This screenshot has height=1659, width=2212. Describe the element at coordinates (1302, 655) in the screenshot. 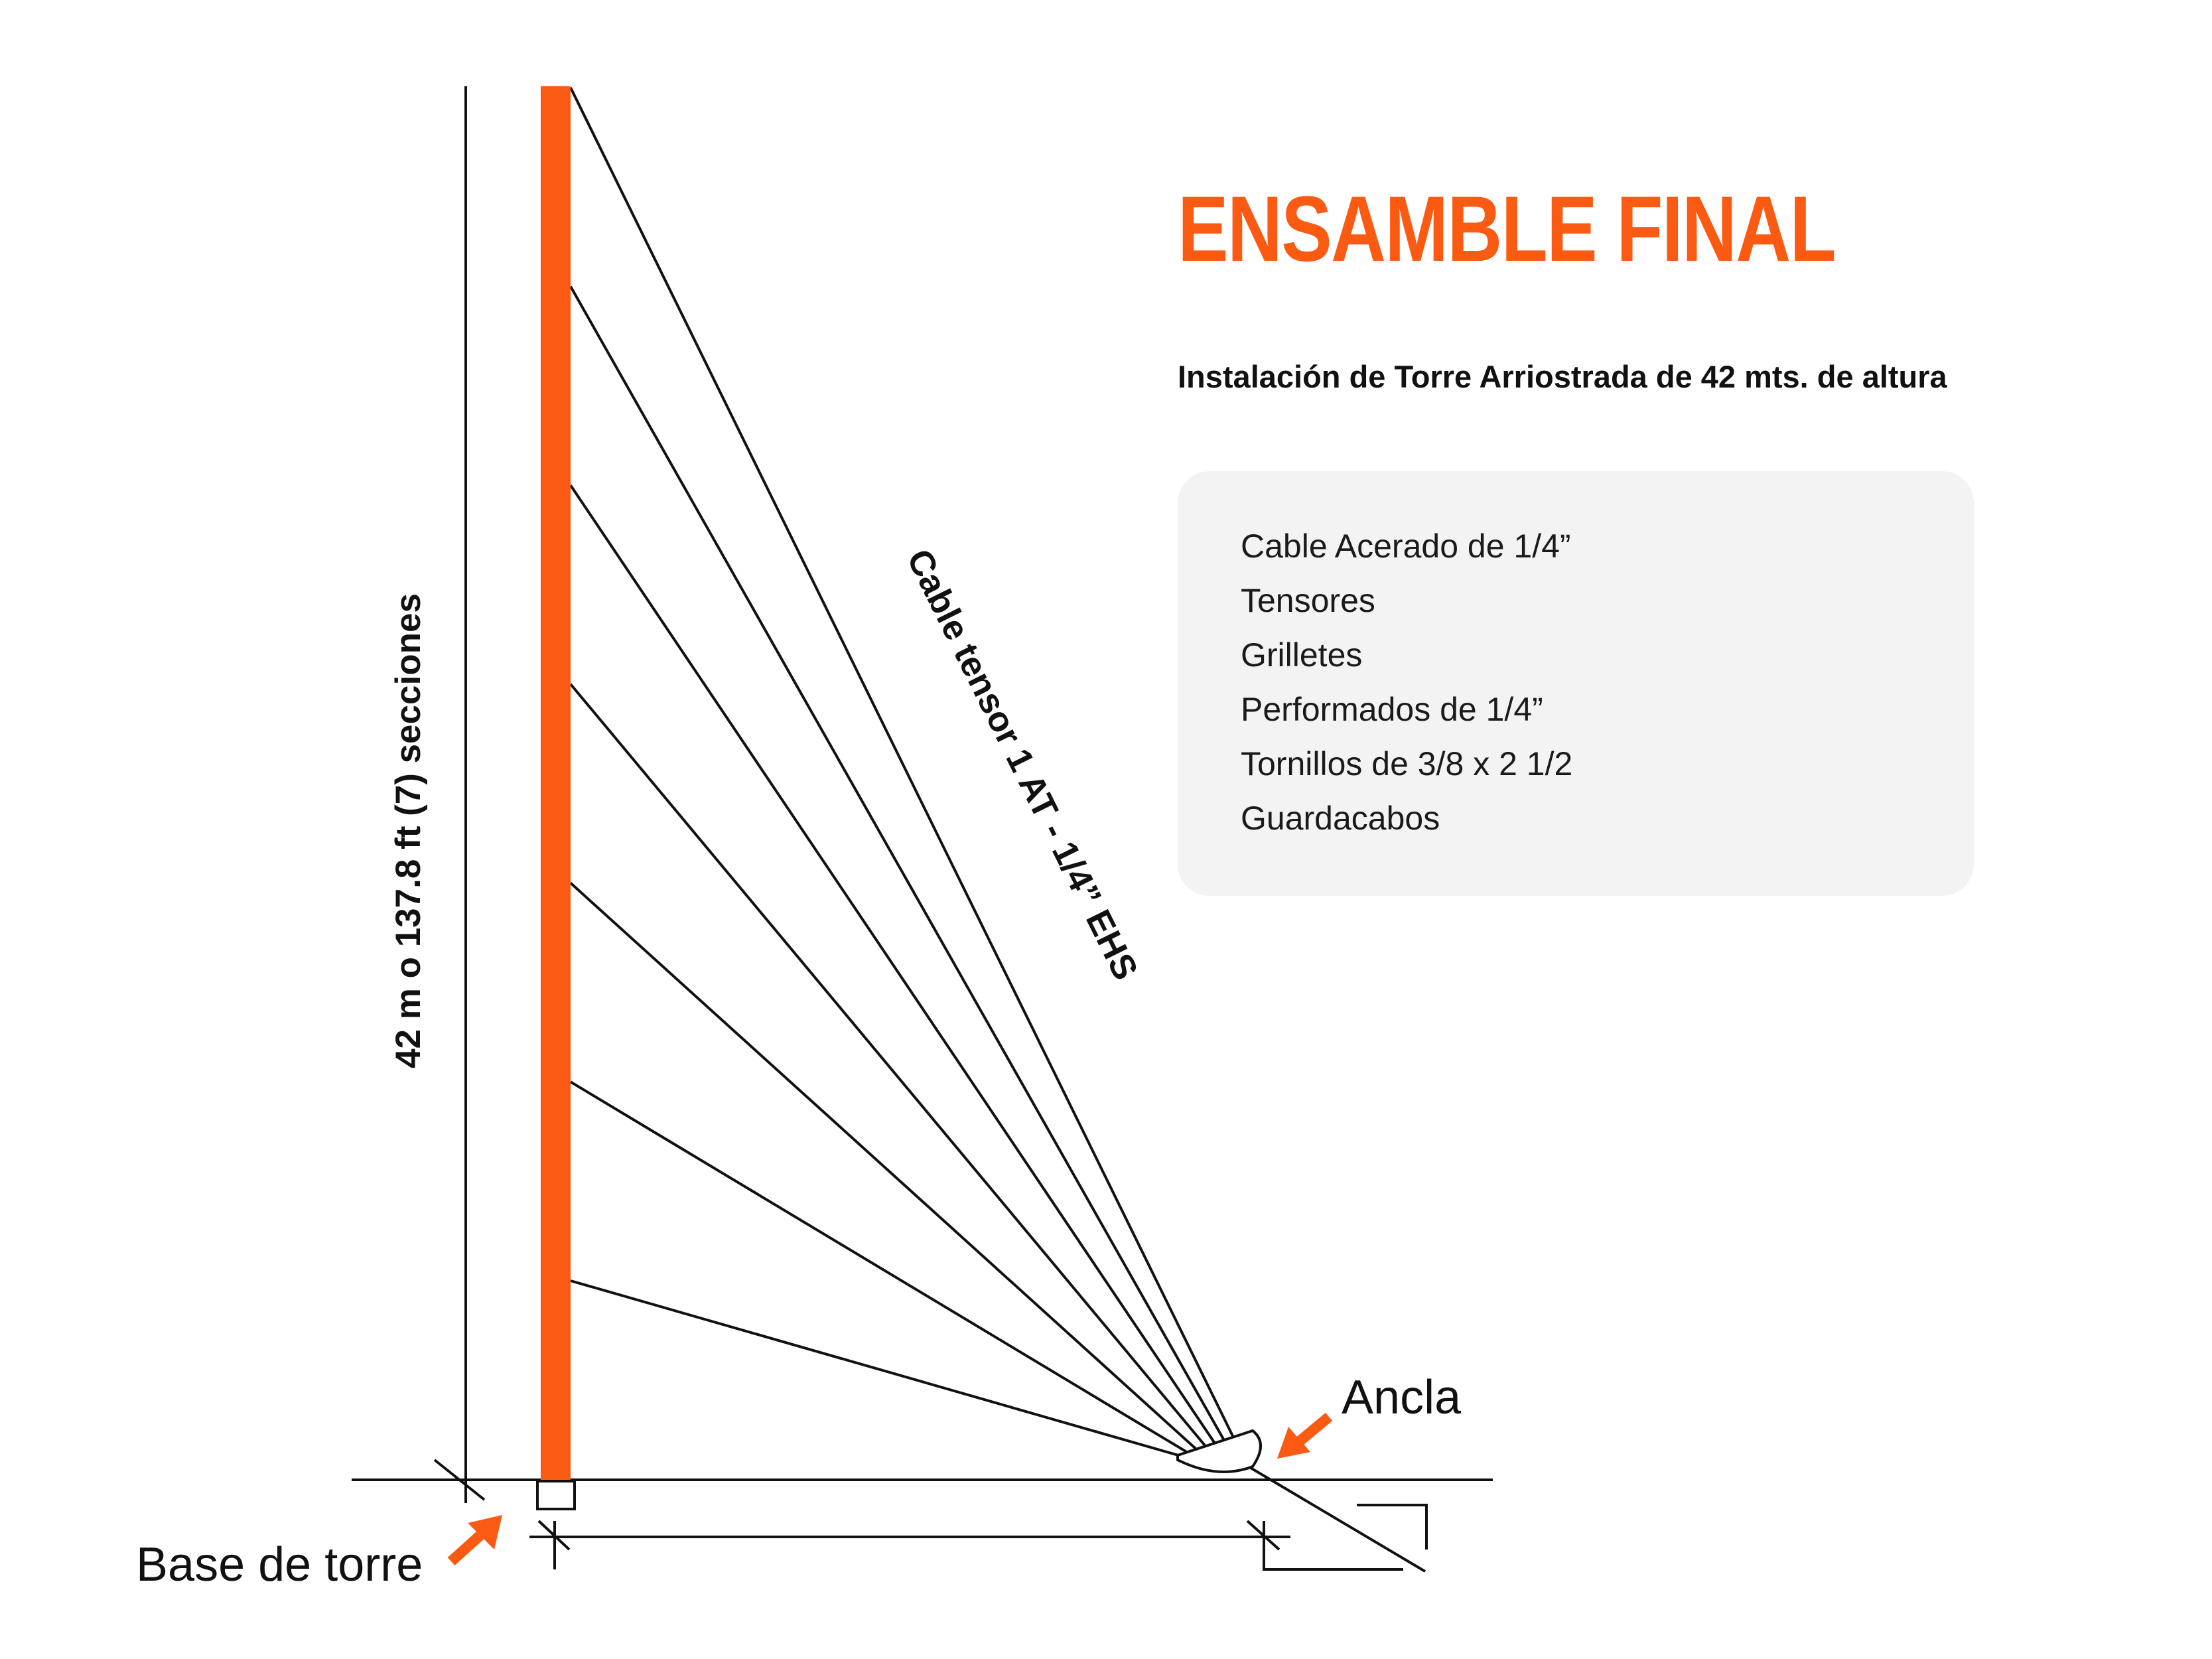

I see `material-item: Grilletes` at that location.